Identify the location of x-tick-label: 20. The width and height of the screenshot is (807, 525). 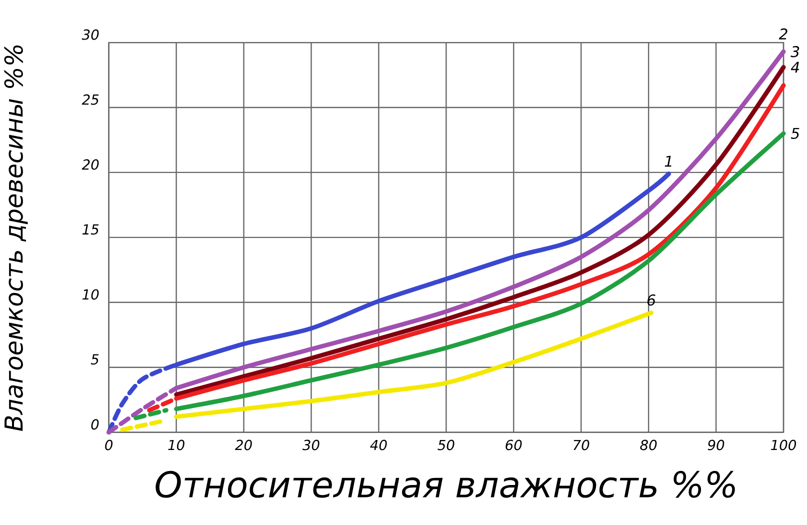
(243, 445).